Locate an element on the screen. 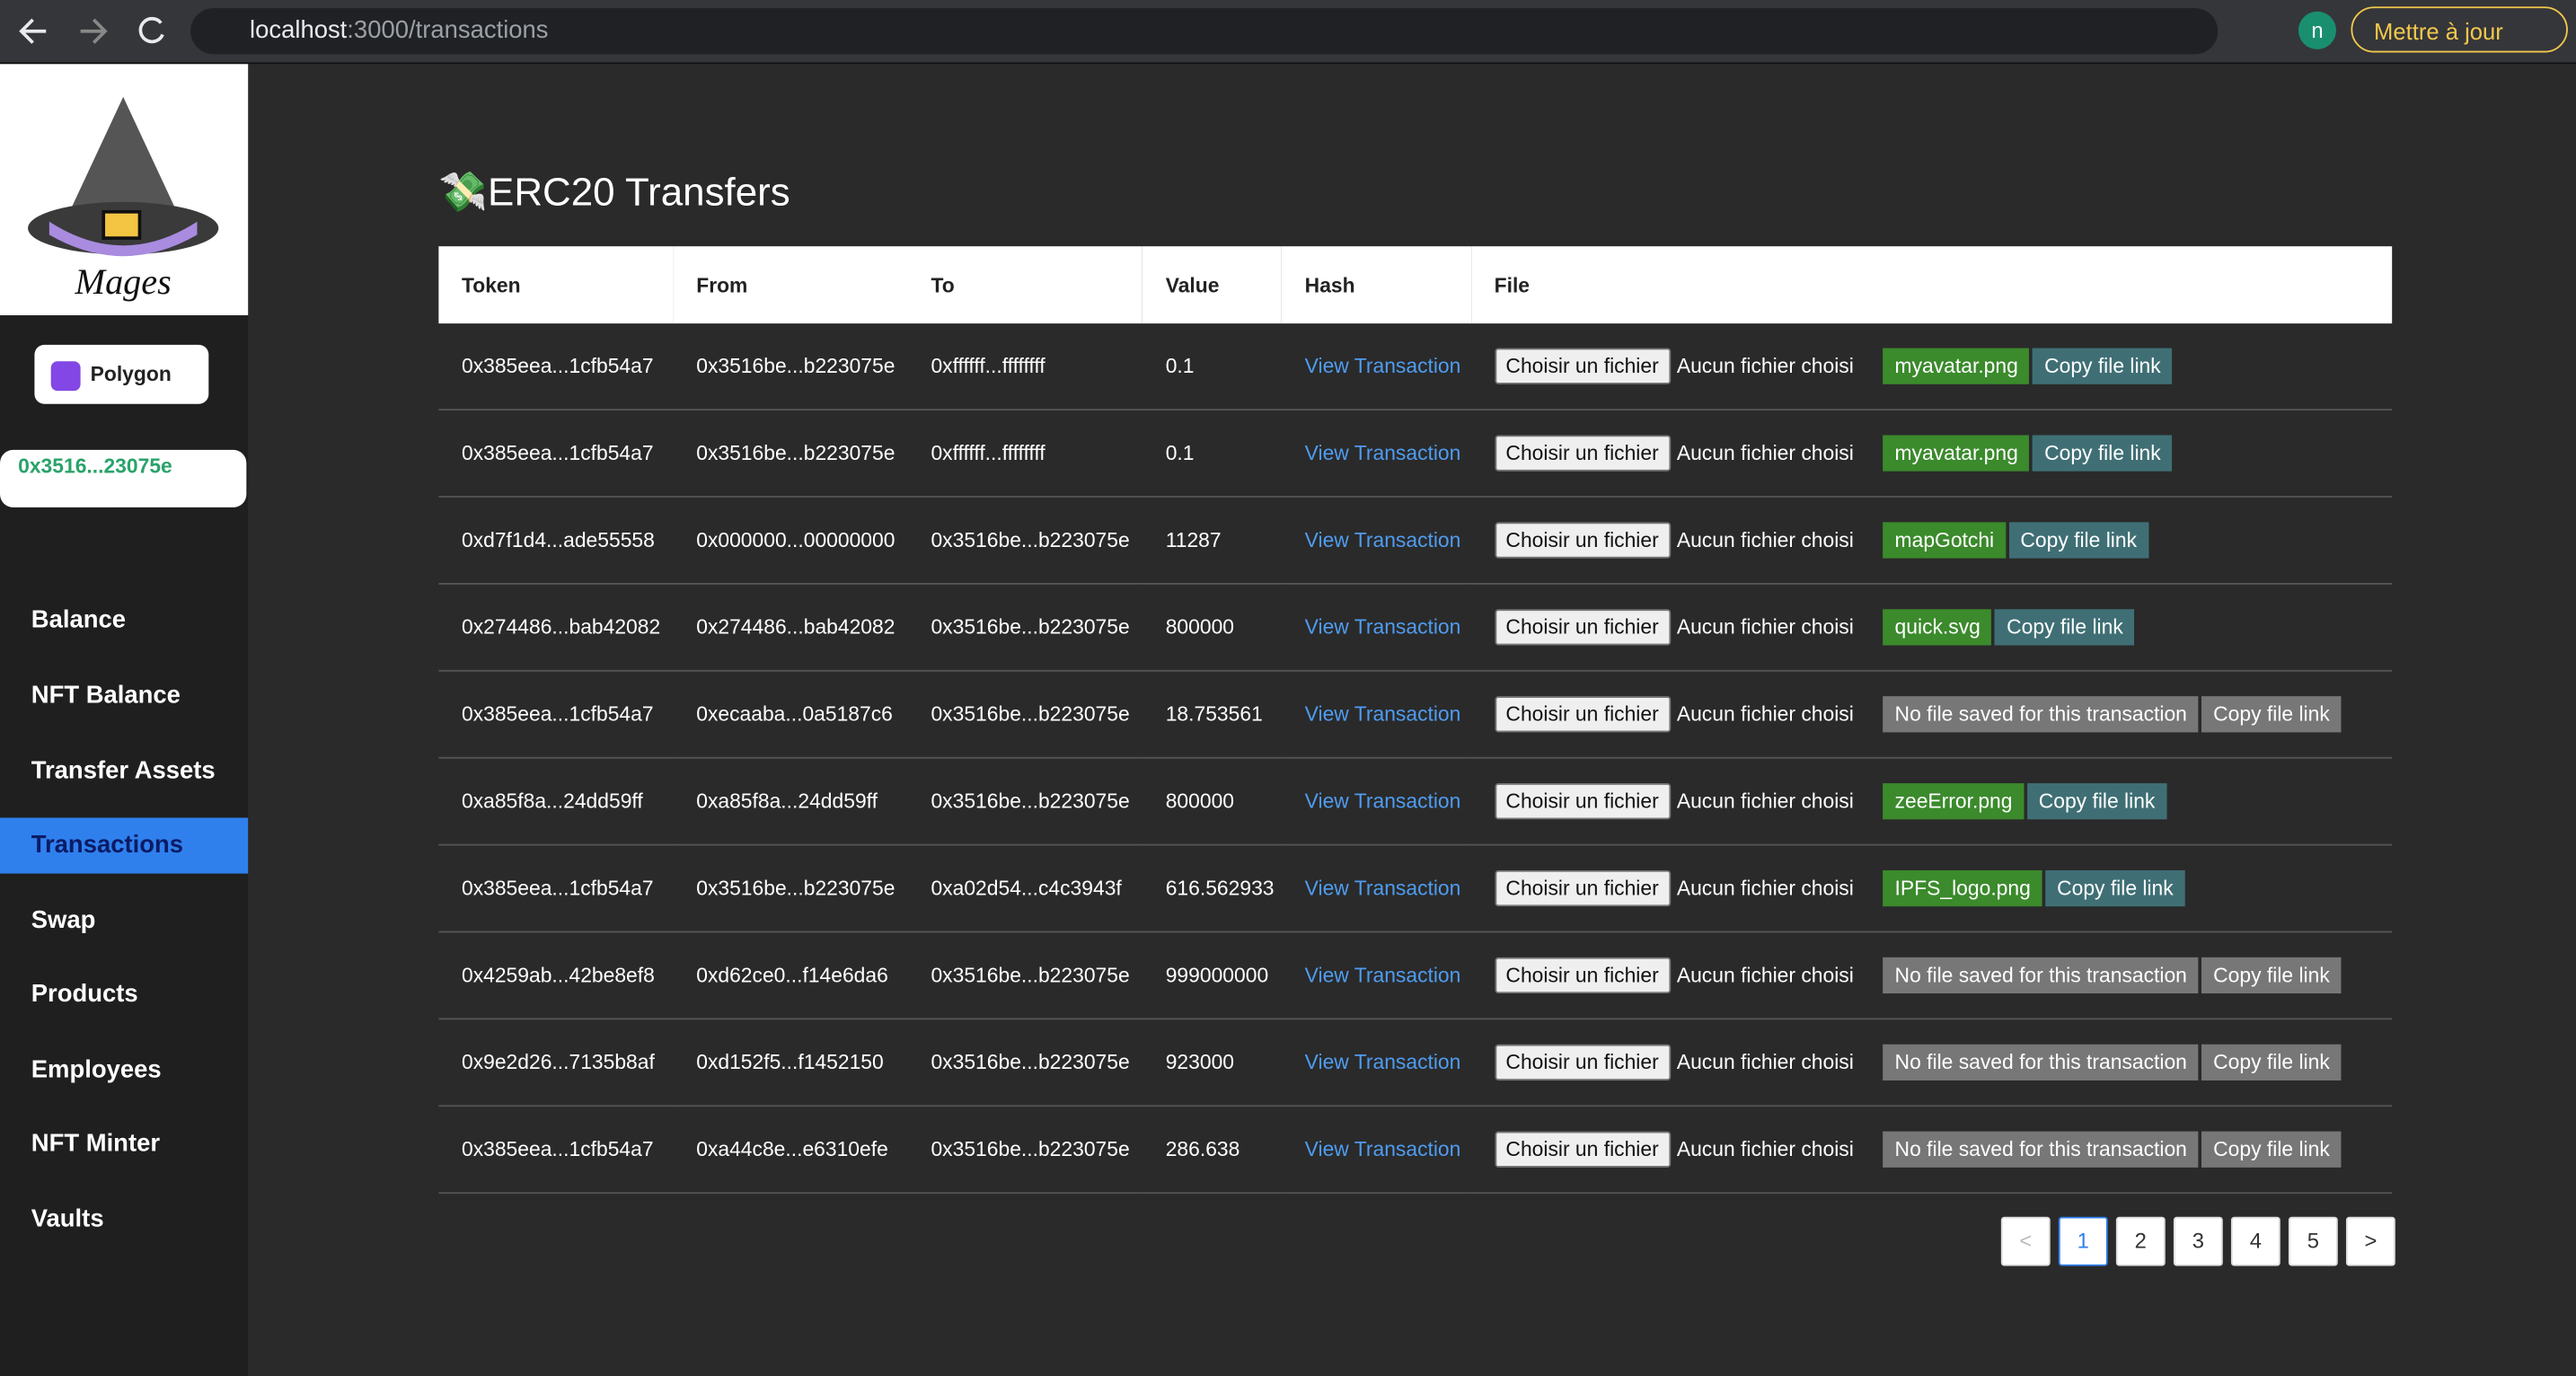 This screenshot has height=1376, width=2576. page-page: 4 is located at coordinates (2255, 1241).